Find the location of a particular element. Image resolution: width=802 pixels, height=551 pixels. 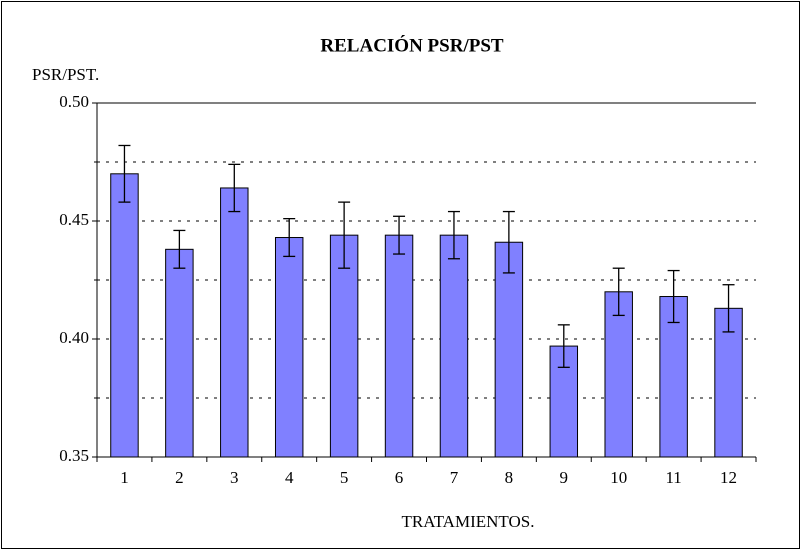

x-tick-label: 12 is located at coordinates (728, 477).